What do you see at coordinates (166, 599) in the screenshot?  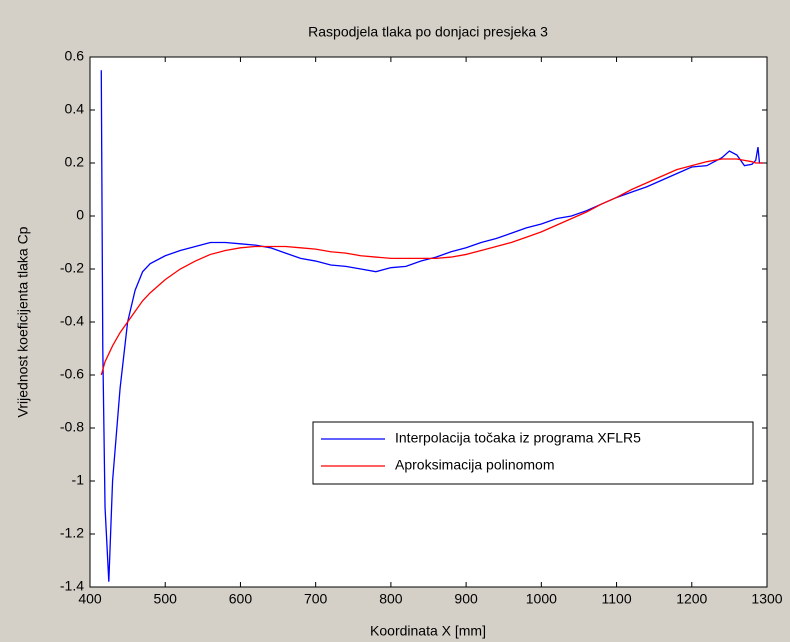 I see `x-tick-label: 500` at bounding box center [166, 599].